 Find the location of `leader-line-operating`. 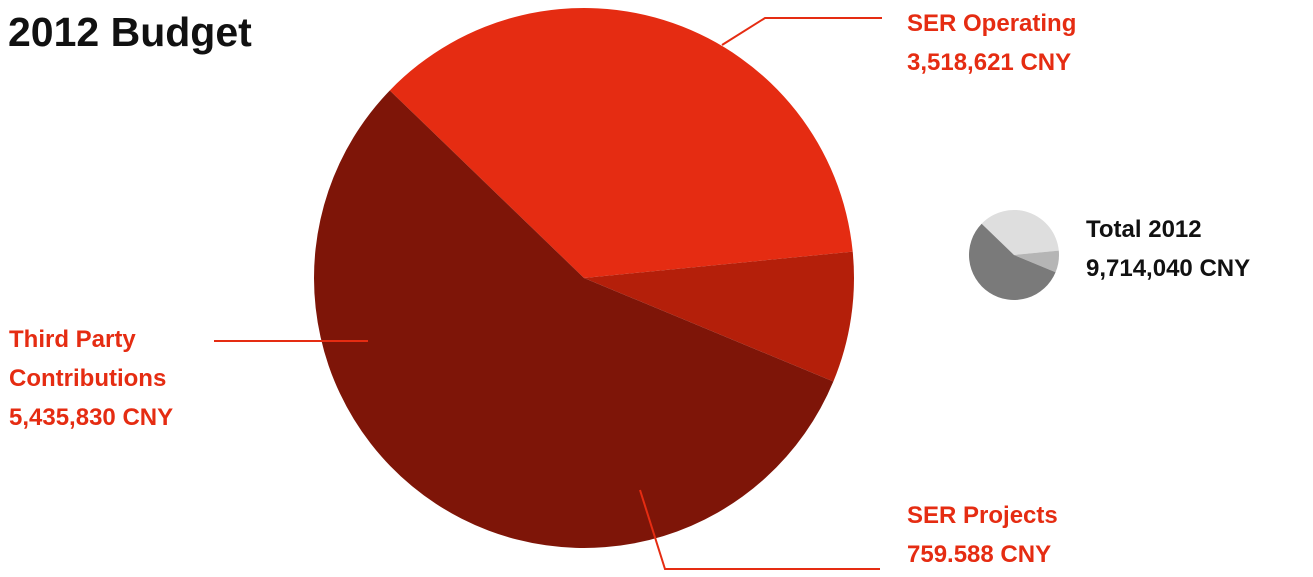

leader-line-operating is located at coordinates (801, 31).